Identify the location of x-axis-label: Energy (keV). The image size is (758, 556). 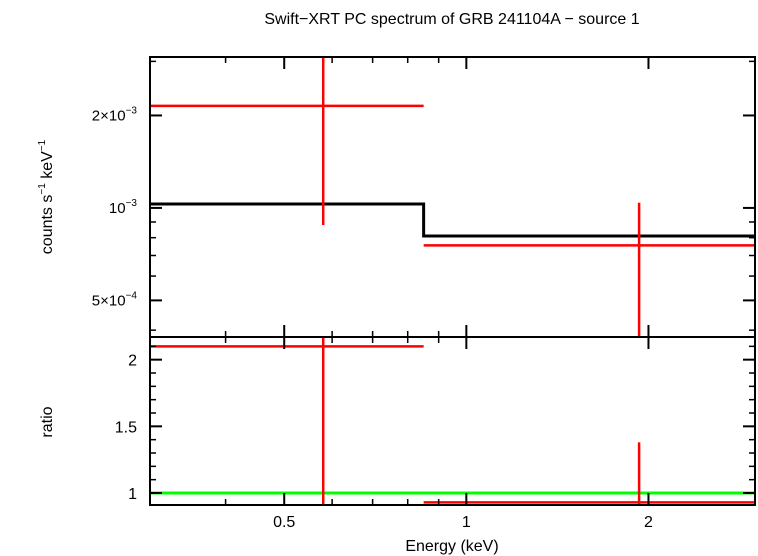
(451, 546).